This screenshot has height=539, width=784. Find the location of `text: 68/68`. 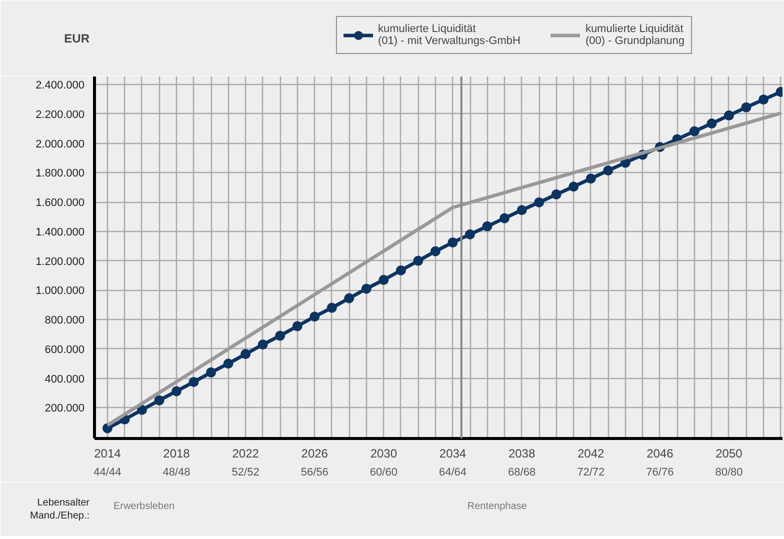

text: 68/68 is located at coordinates (522, 472).